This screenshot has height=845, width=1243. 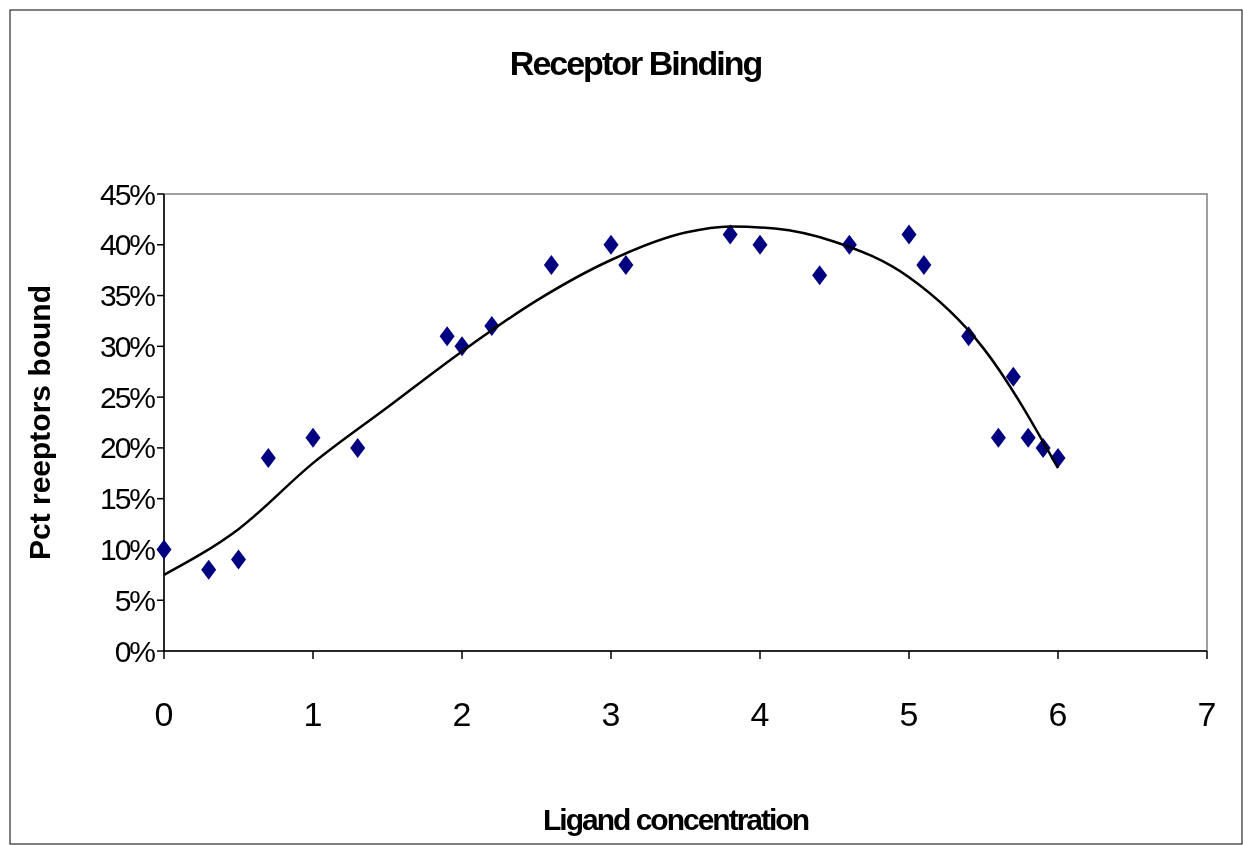 What do you see at coordinates (127, 194) in the screenshot?
I see `y-tick-label: 45%` at bounding box center [127, 194].